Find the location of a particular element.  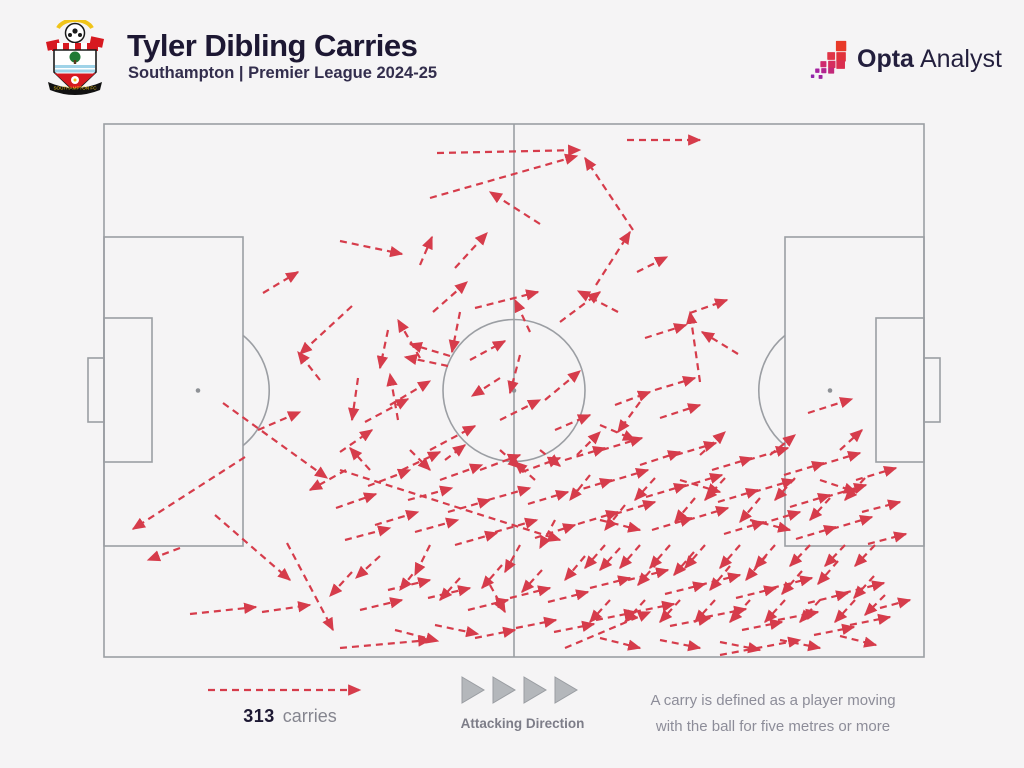

opta-analyst-logo: Opta Analyst is located at coordinates (906, 59).